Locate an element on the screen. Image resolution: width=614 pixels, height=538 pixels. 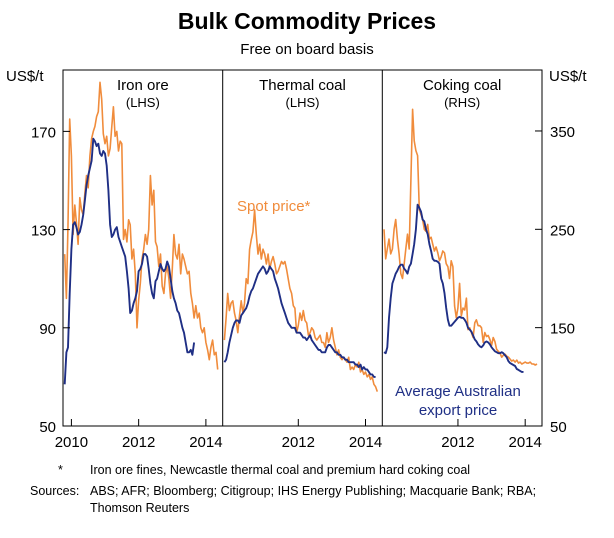
y-axis-unit-left: US$/t is located at coordinates (25, 76).